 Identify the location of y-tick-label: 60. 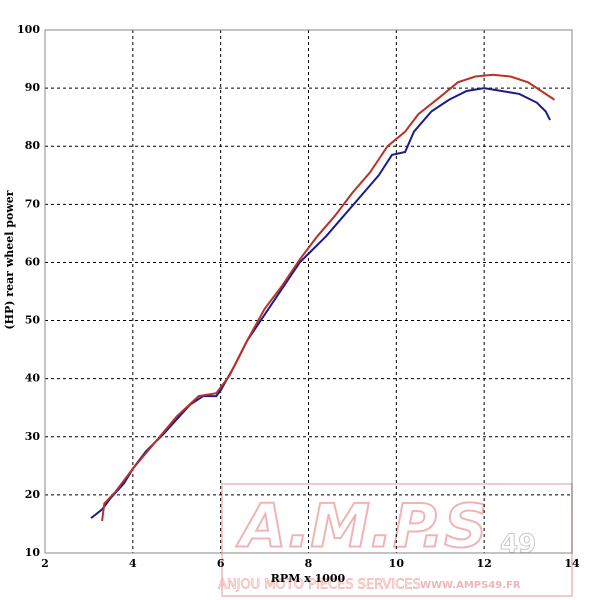
(33, 261).